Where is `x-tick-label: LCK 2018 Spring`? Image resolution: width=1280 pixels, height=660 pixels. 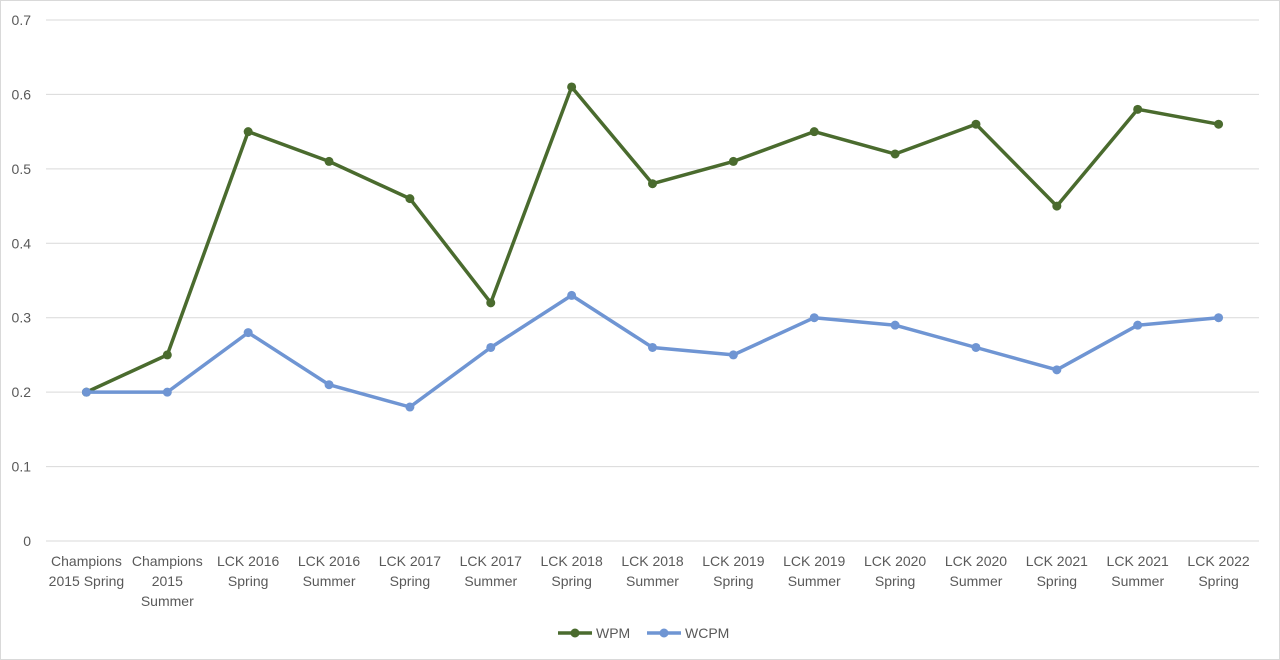
x-tick-label: LCK 2018 Spring is located at coordinates (571, 571).